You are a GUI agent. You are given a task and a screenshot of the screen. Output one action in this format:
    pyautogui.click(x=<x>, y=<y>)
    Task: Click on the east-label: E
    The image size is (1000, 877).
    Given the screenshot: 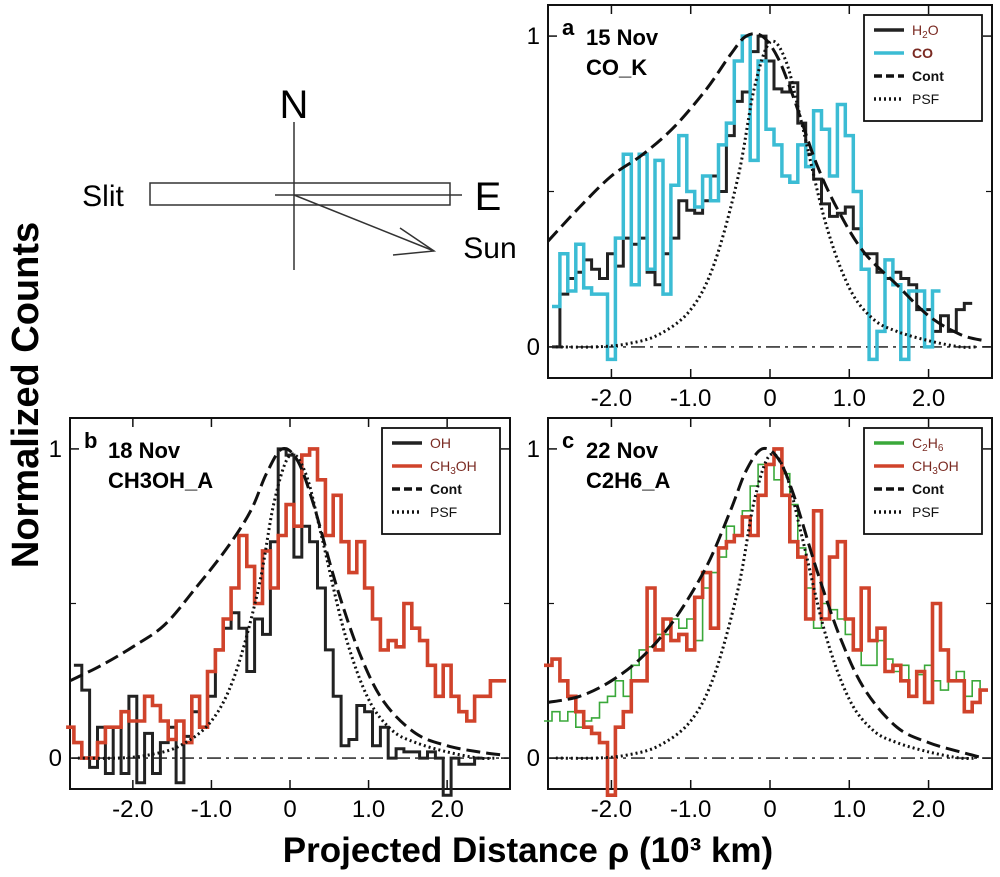 What is the action you would take?
    pyautogui.click(x=488, y=197)
    